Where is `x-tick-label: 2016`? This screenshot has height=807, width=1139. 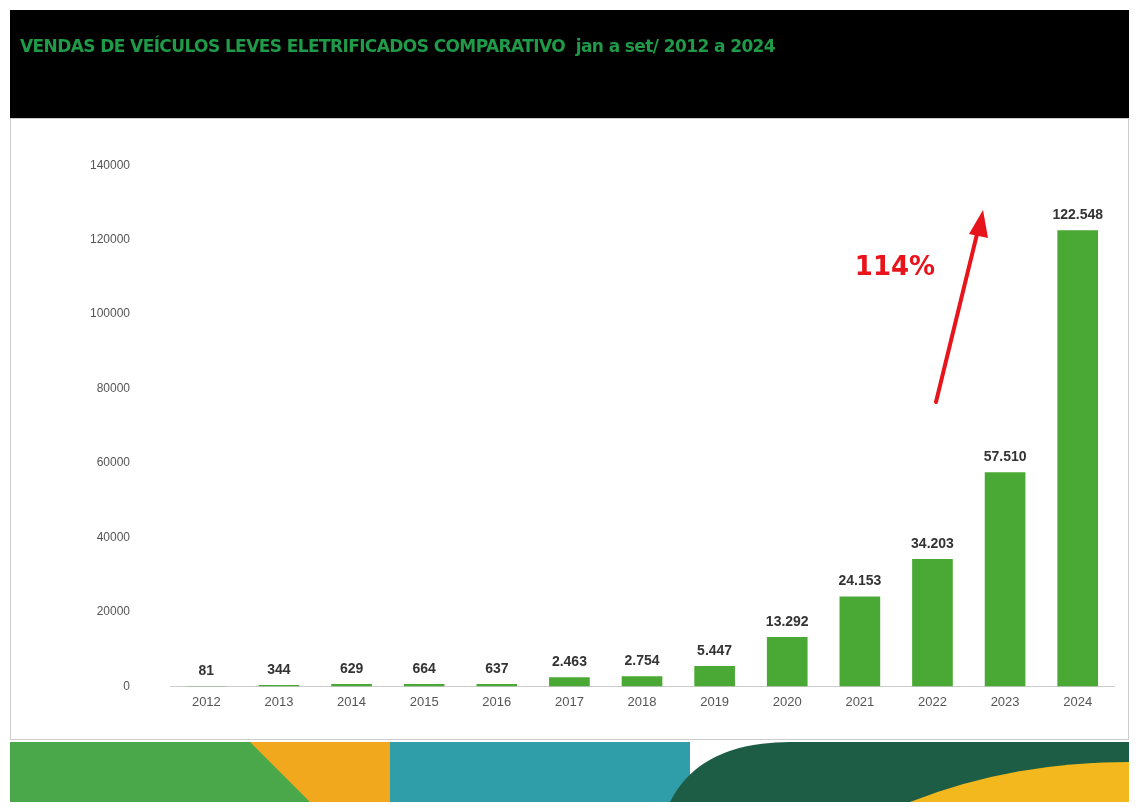
x-tick-label: 2016 is located at coordinates (497, 701).